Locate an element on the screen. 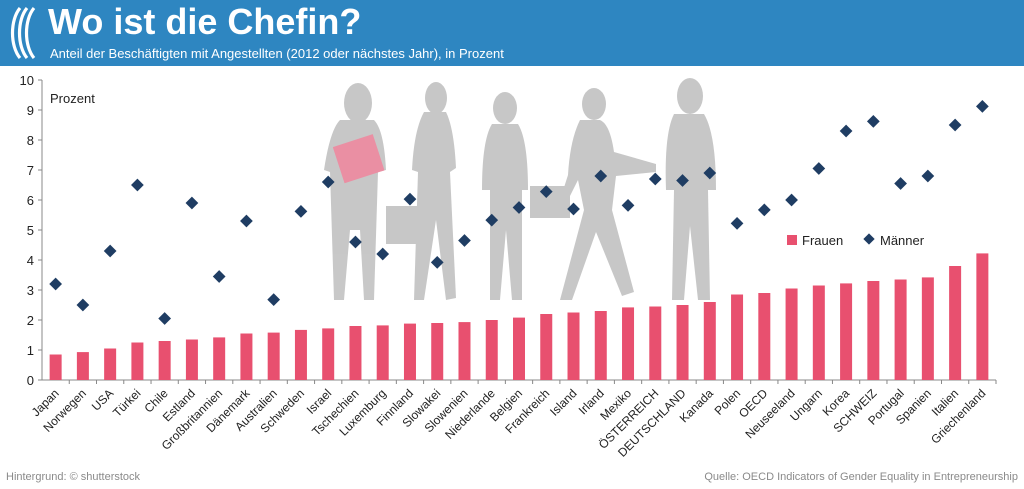  y-tick-label: 3 is located at coordinates (30, 290).